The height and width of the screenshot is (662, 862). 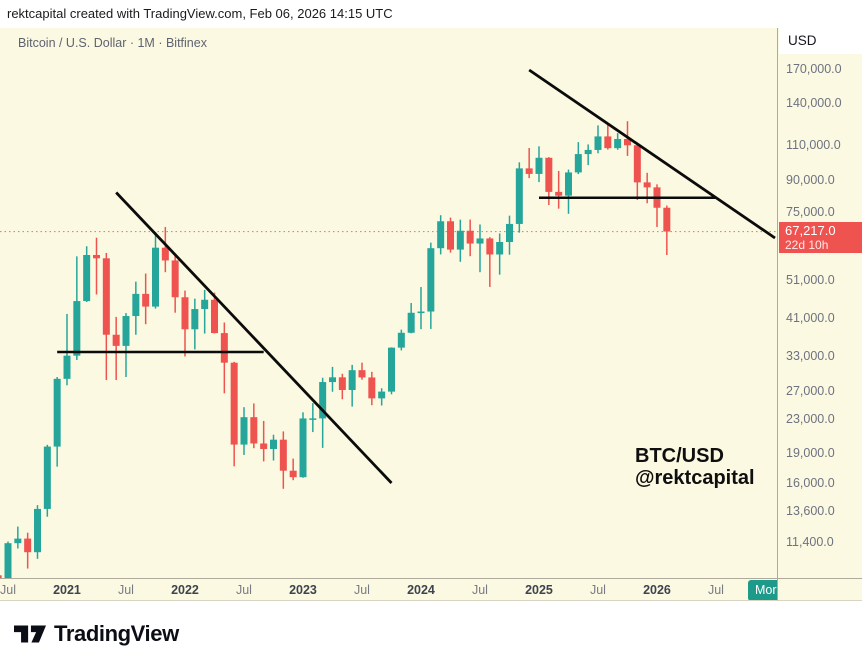 I want to click on currency-label: USD, so click(x=820, y=41).